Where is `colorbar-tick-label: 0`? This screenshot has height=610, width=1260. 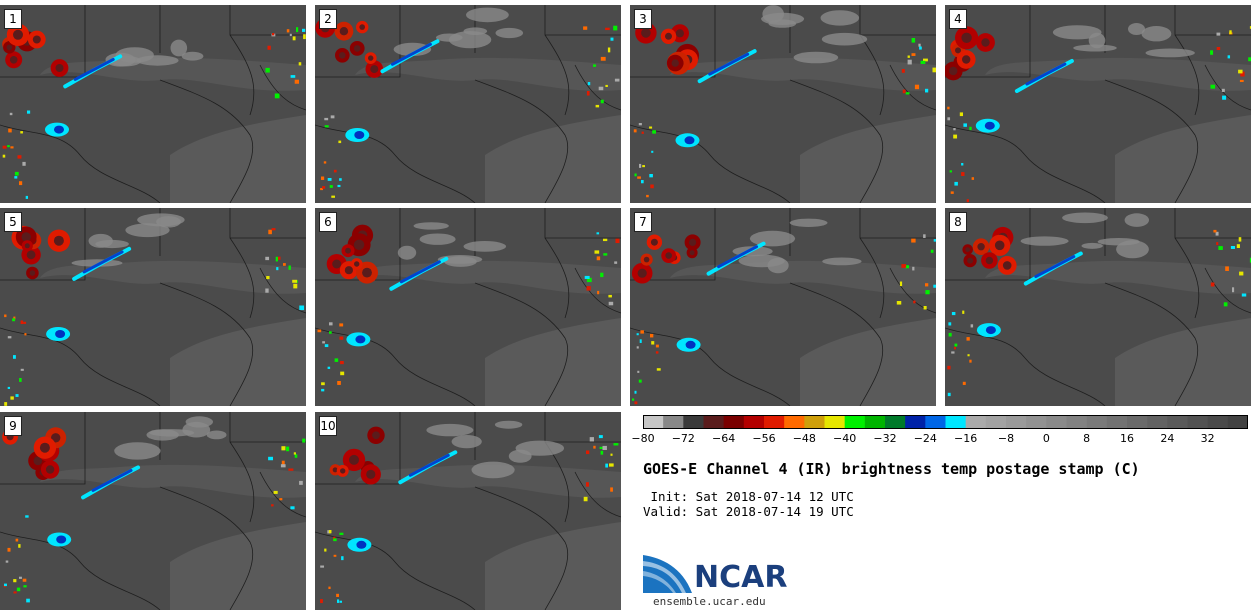 colorbar-tick-label: 0 is located at coordinates (1046, 438).